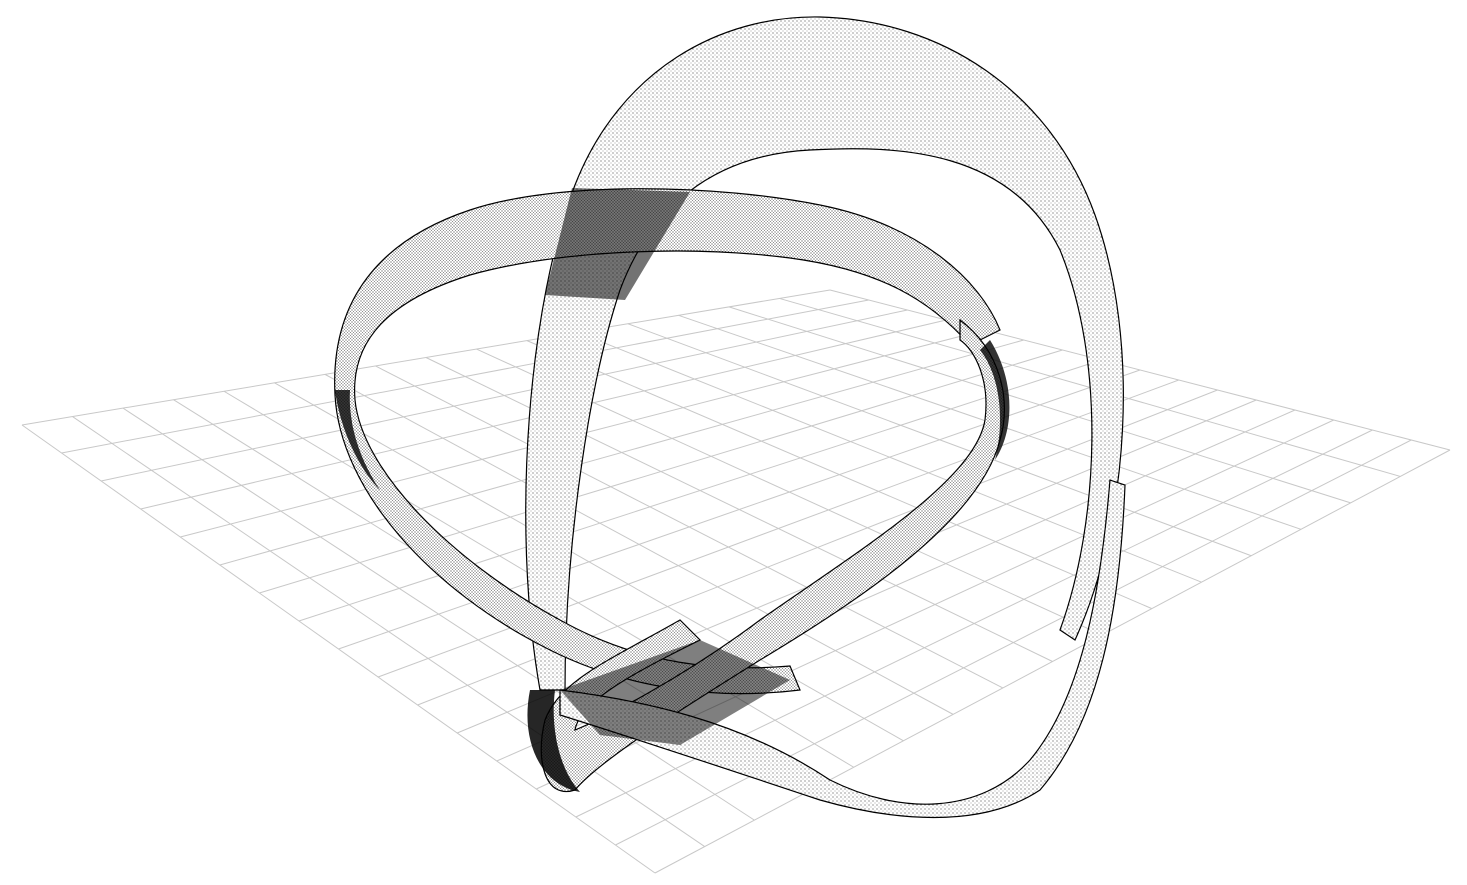  I want to click on ribbon-bottom-sweep, so click(842, 649).